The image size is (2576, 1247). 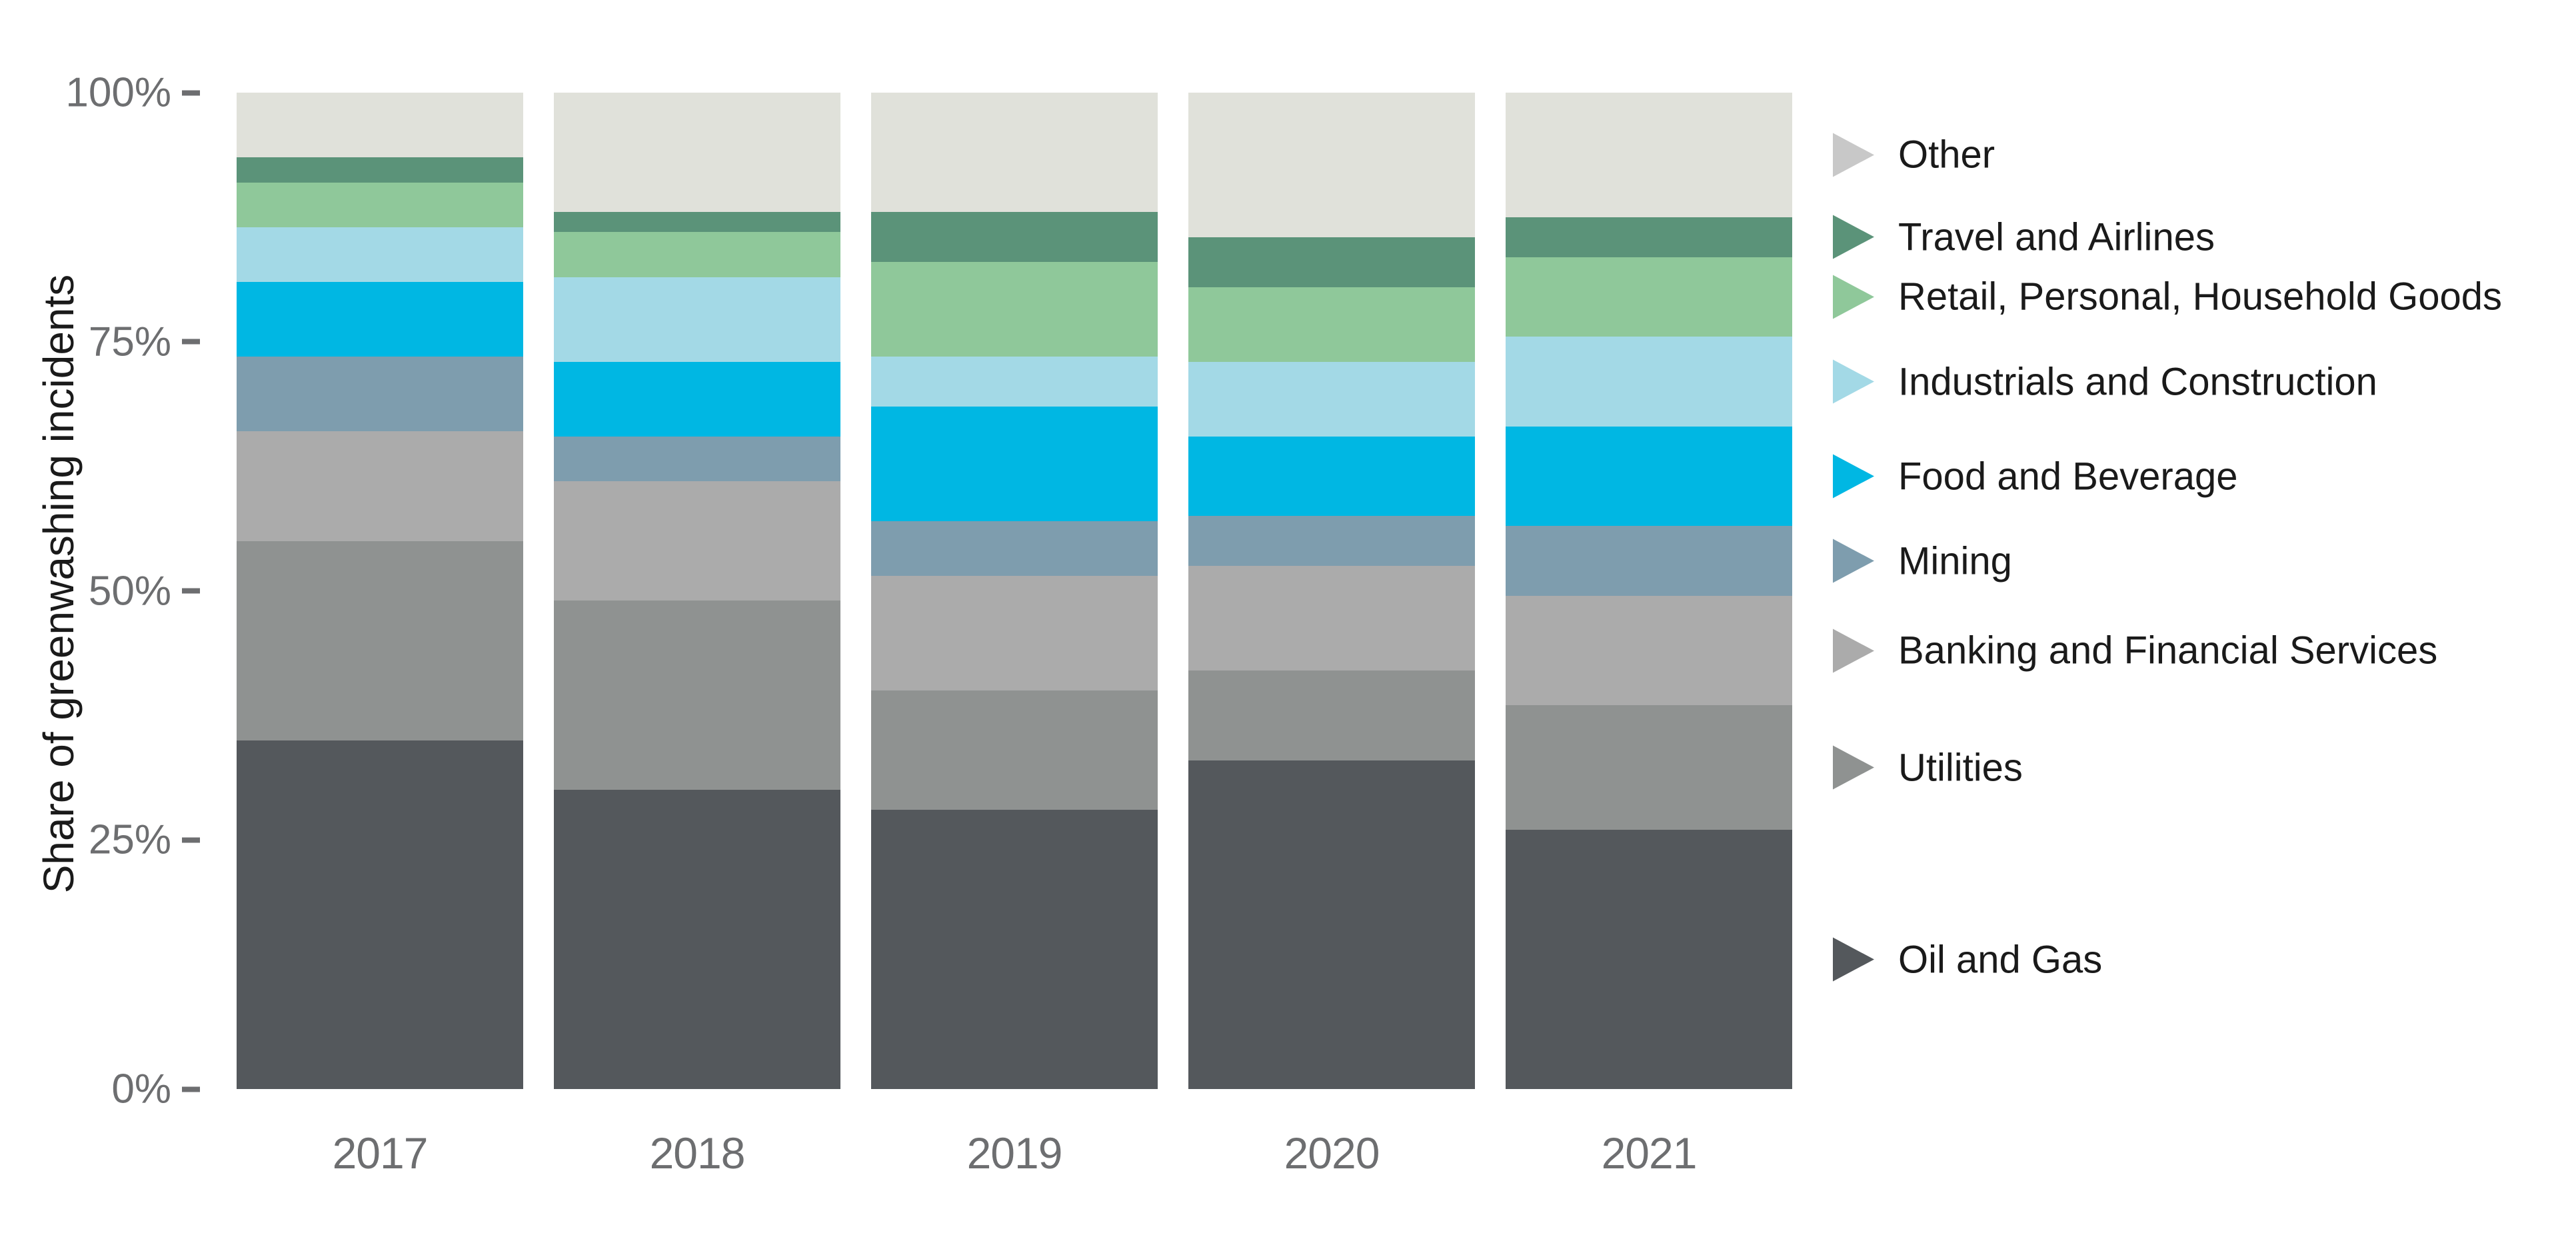 I want to click on x-tick-label-2019: 2019, so click(x=1015, y=1153).